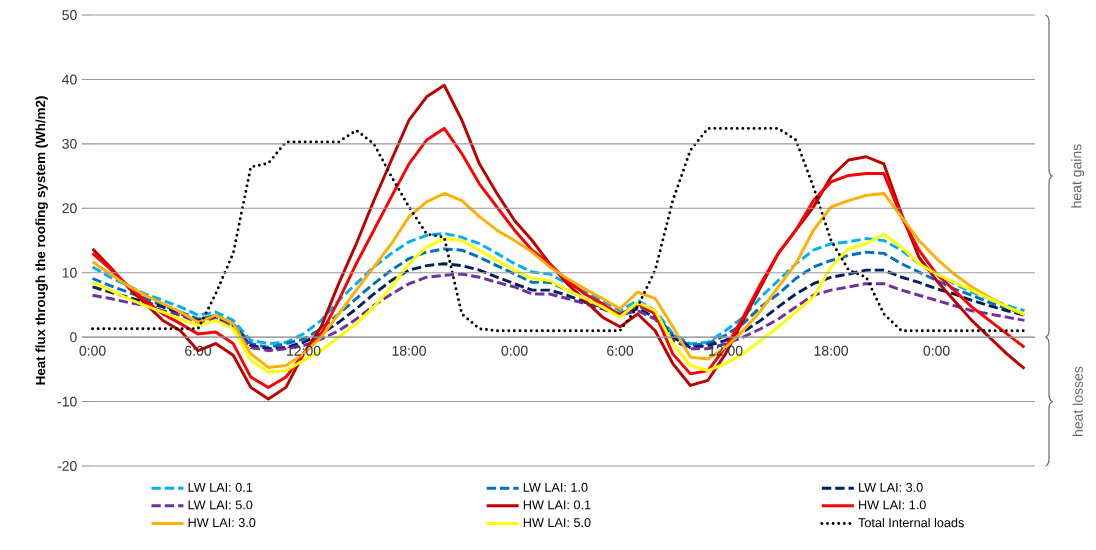 The width and height of the screenshot is (1096, 550). I want to click on y-tick-label: 0, so click(73, 337).